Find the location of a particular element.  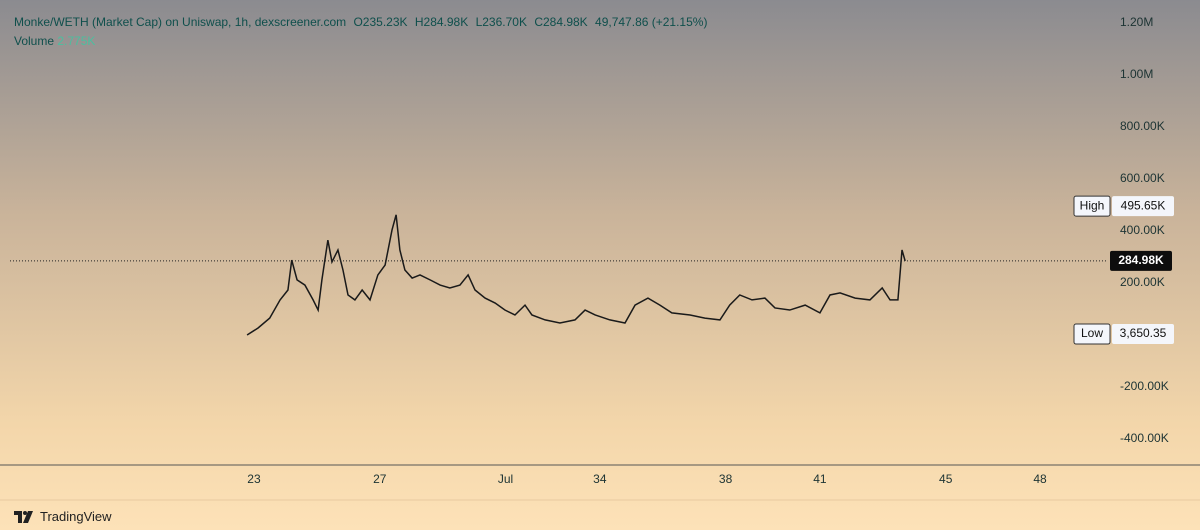

x-tick-label: 48 is located at coordinates (1040, 479).